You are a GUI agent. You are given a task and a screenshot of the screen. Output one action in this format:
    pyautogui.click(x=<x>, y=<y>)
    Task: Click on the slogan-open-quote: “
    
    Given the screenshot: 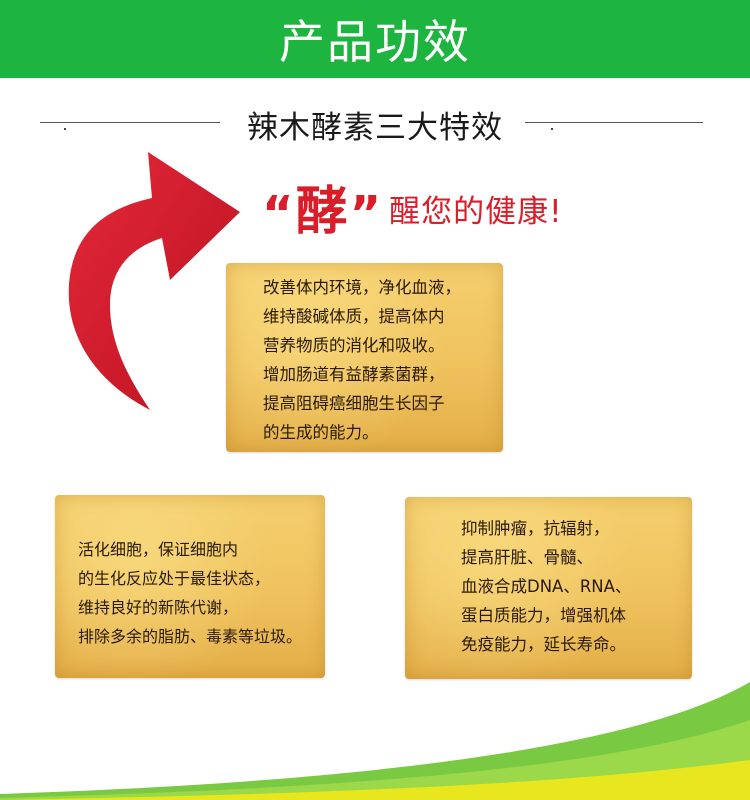 What is the action you would take?
    pyautogui.click(x=278, y=214)
    